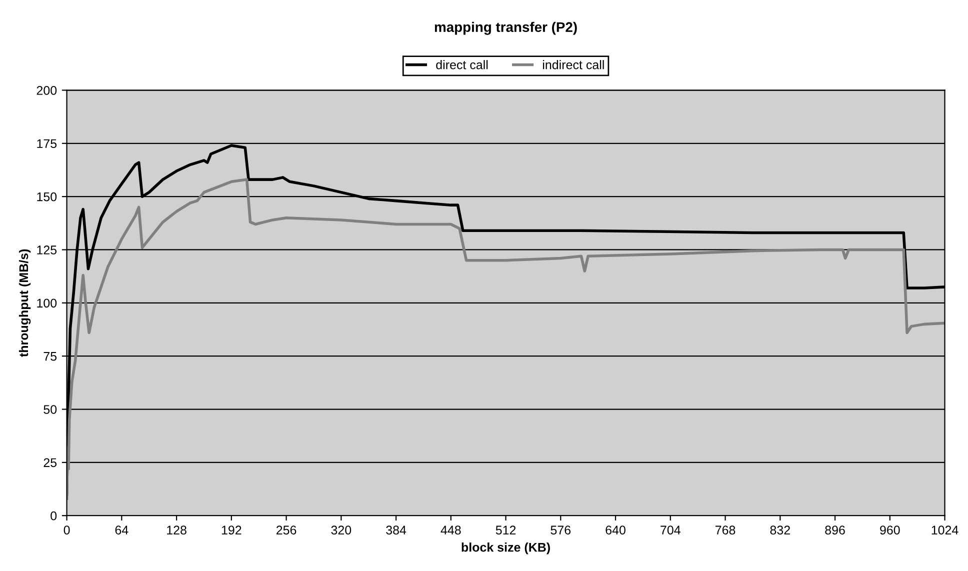 The width and height of the screenshot is (968, 571). What do you see at coordinates (396, 530) in the screenshot?
I see `x-tick-label: 384` at bounding box center [396, 530].